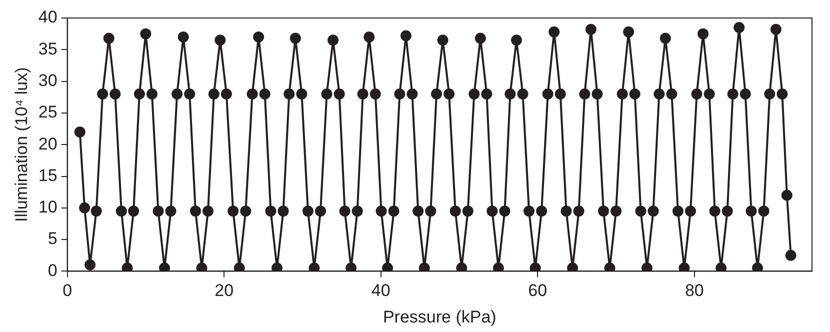 This screenshot has width=830, height=332. Describe the element at coordinates (67, 290) in the screenshot. I see `x-tick-label: 0` at that location.